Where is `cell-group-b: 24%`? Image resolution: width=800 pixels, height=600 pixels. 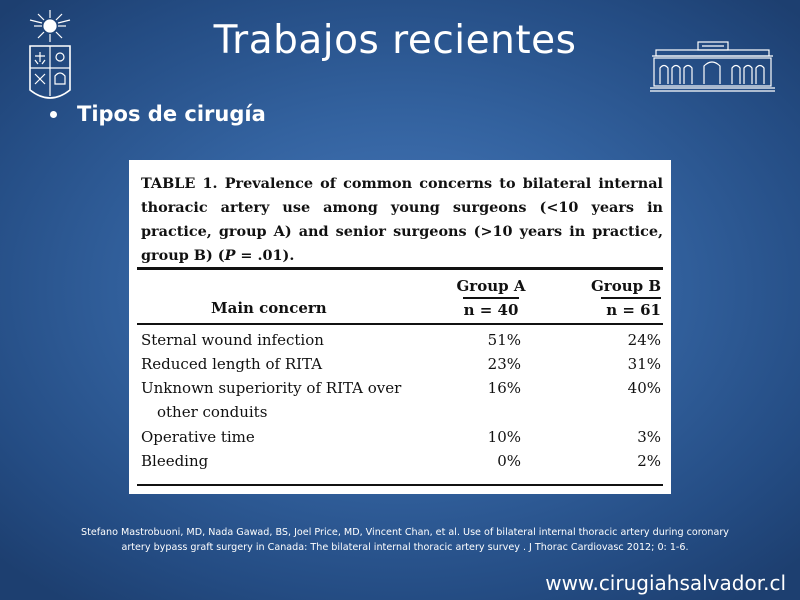
cell-group-b: 24% is located at coordinates (644, 340).